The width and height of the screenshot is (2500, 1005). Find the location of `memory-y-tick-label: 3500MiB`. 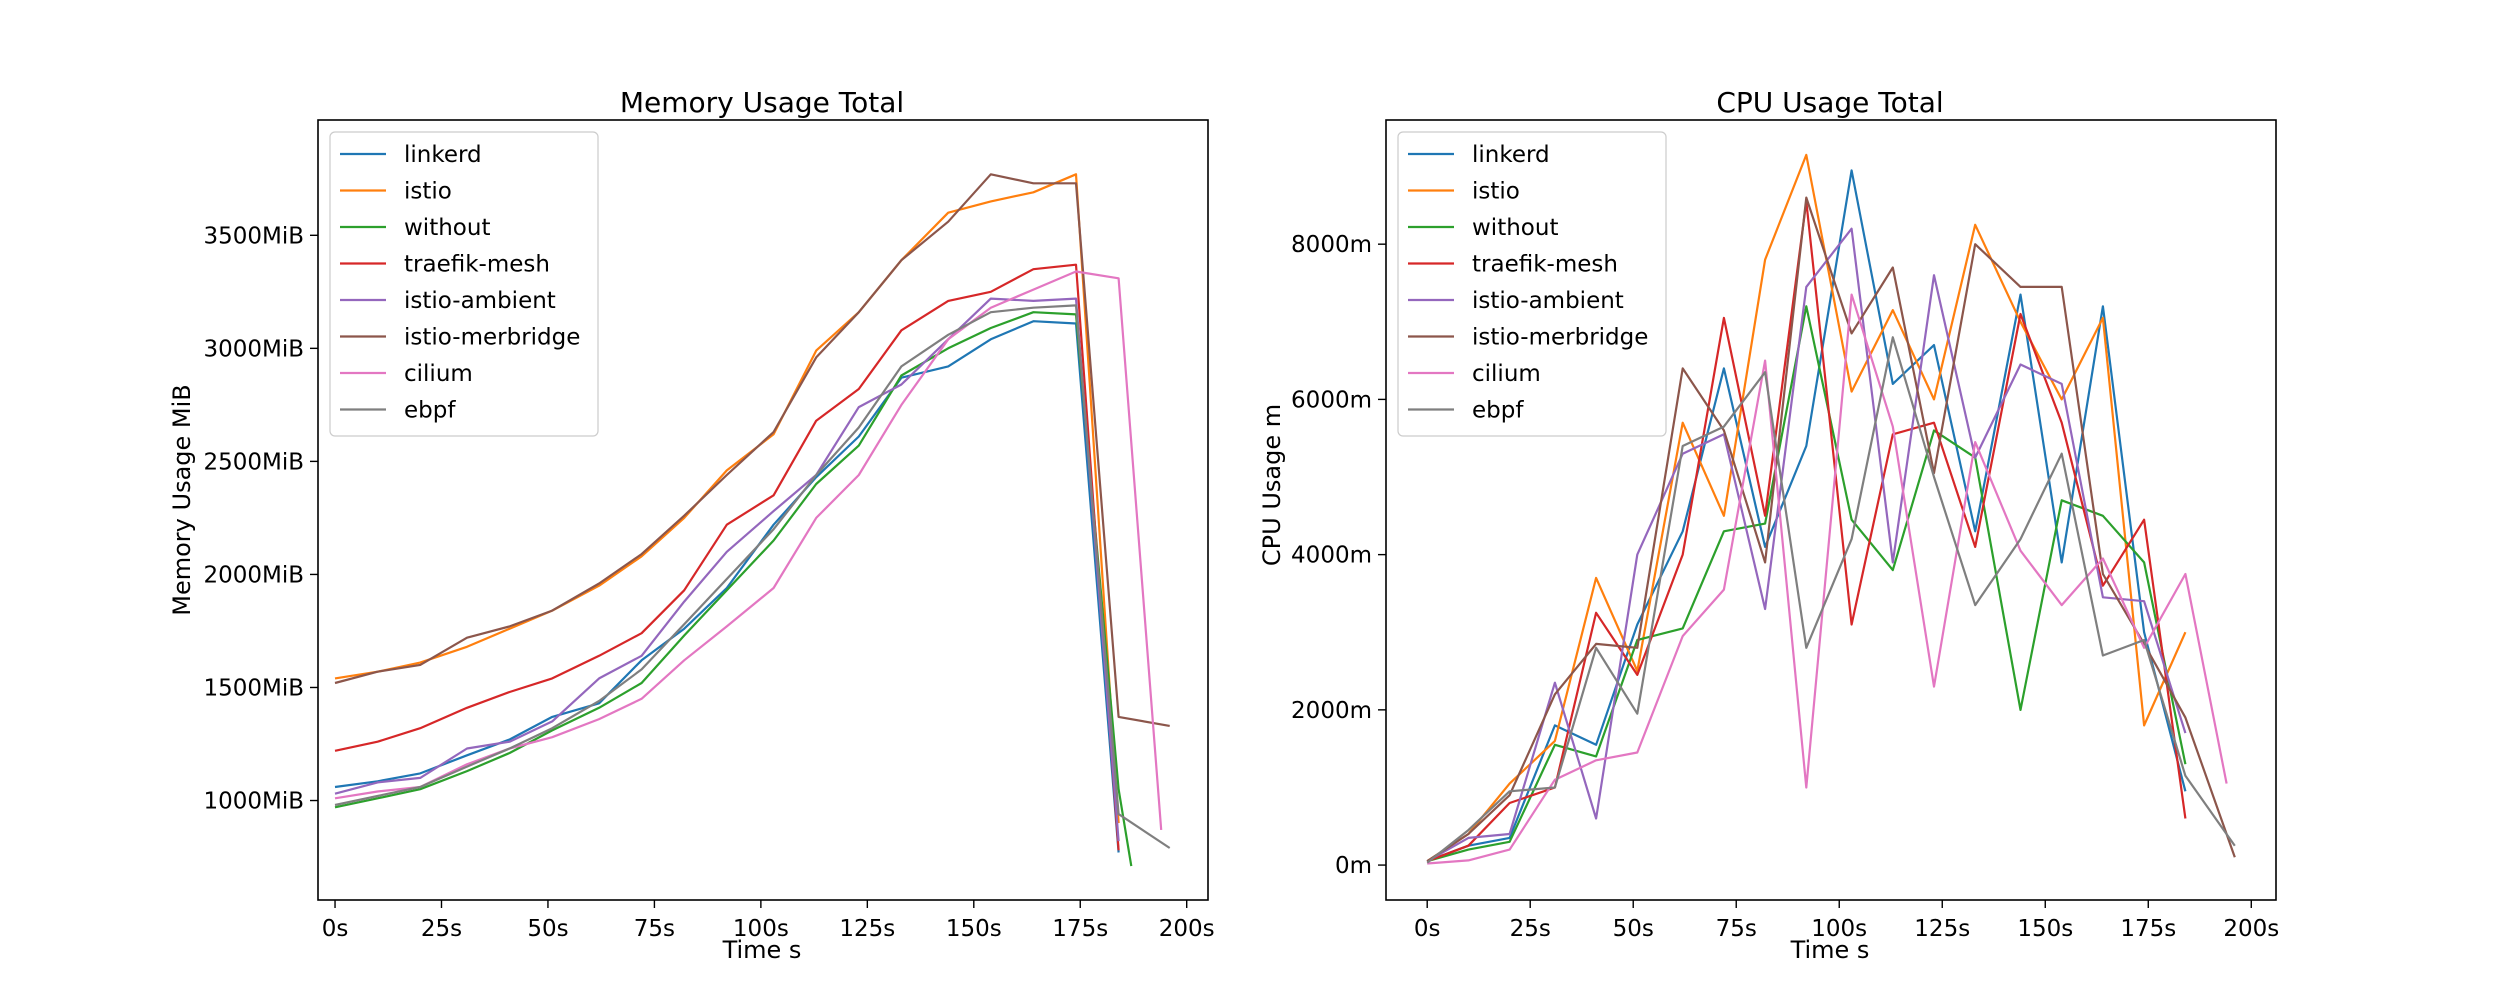

memory-y-tick-label: 3500MiB is located at coordinates (253, 236).